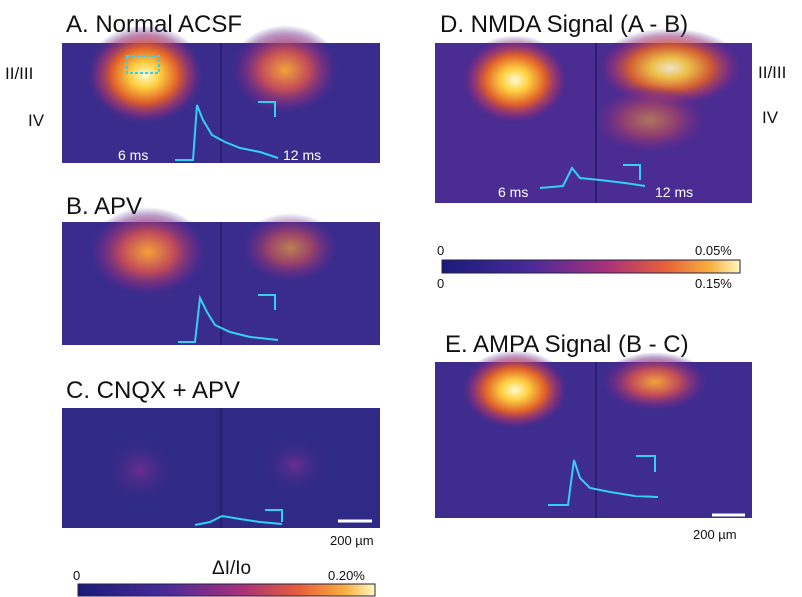 This screenshot has width=802, height=597. What do you see at coordinates (221, 468) in the screenshot?
I see `image-c` at bounding box center [221, 468].